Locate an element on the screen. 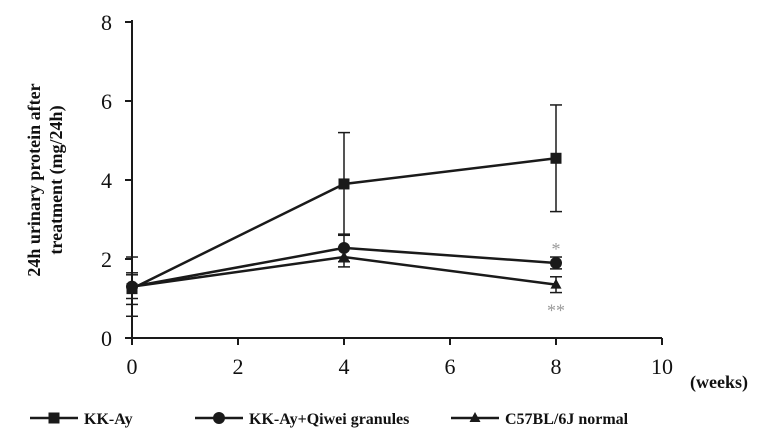 The image size is (772, 431). legend-item: C57BL/6J normal is located at coordinates (540, 419).